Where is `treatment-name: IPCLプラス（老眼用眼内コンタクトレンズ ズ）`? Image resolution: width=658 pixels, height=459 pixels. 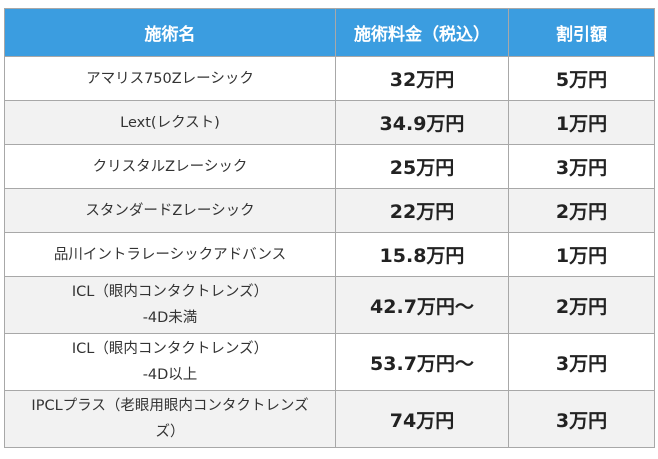 treatment-name: IPCLプラス（老眼用眼内コンタクトレンズ ズ） is located at coordinates (170, 419).